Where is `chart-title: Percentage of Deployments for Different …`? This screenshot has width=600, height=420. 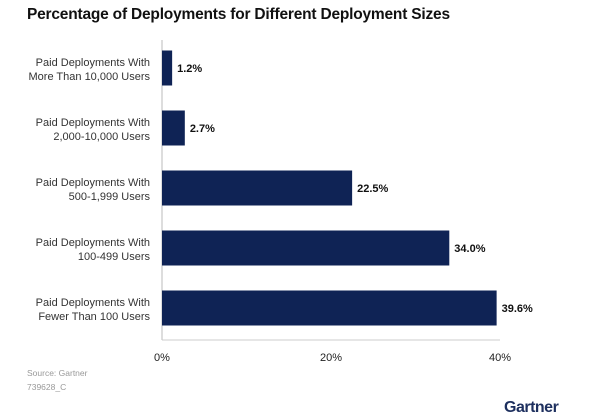 chart-title: Percentage of Deployments for Different … is located at coordinates (238, 14).